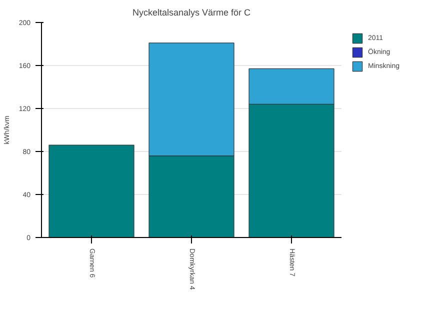 The height and width of the screenshot is (310, 426). What do you see at coordinates (192, 13) in the screenshot?
I see `chart-title: Nyckeltalsanalys Värme för C` at bounding box center [192, 13].